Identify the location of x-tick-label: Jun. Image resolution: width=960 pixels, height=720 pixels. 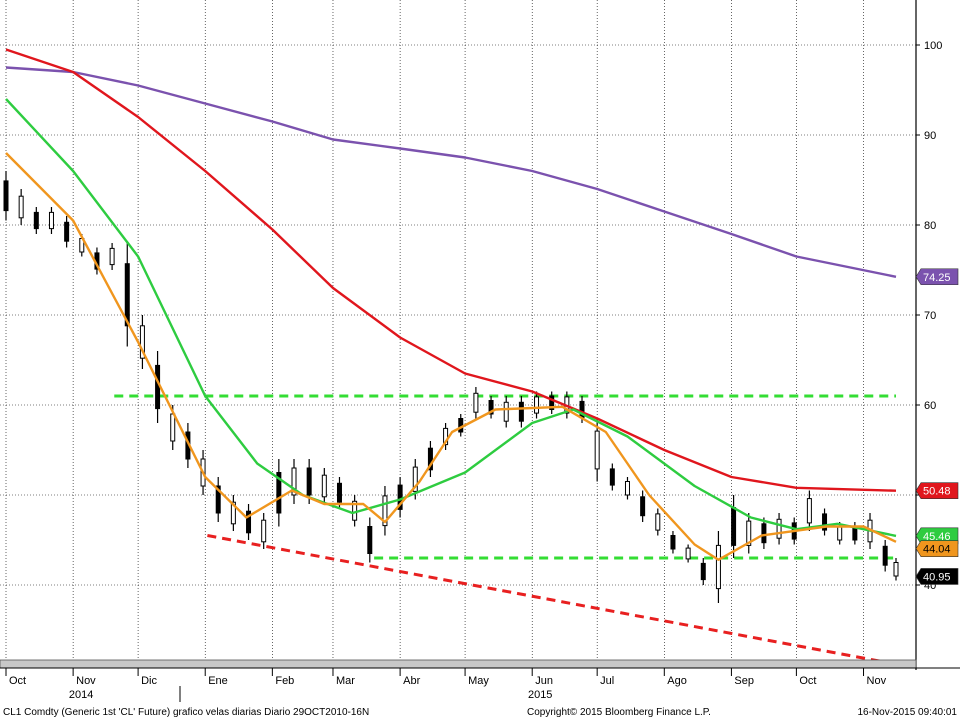
(544, 681).